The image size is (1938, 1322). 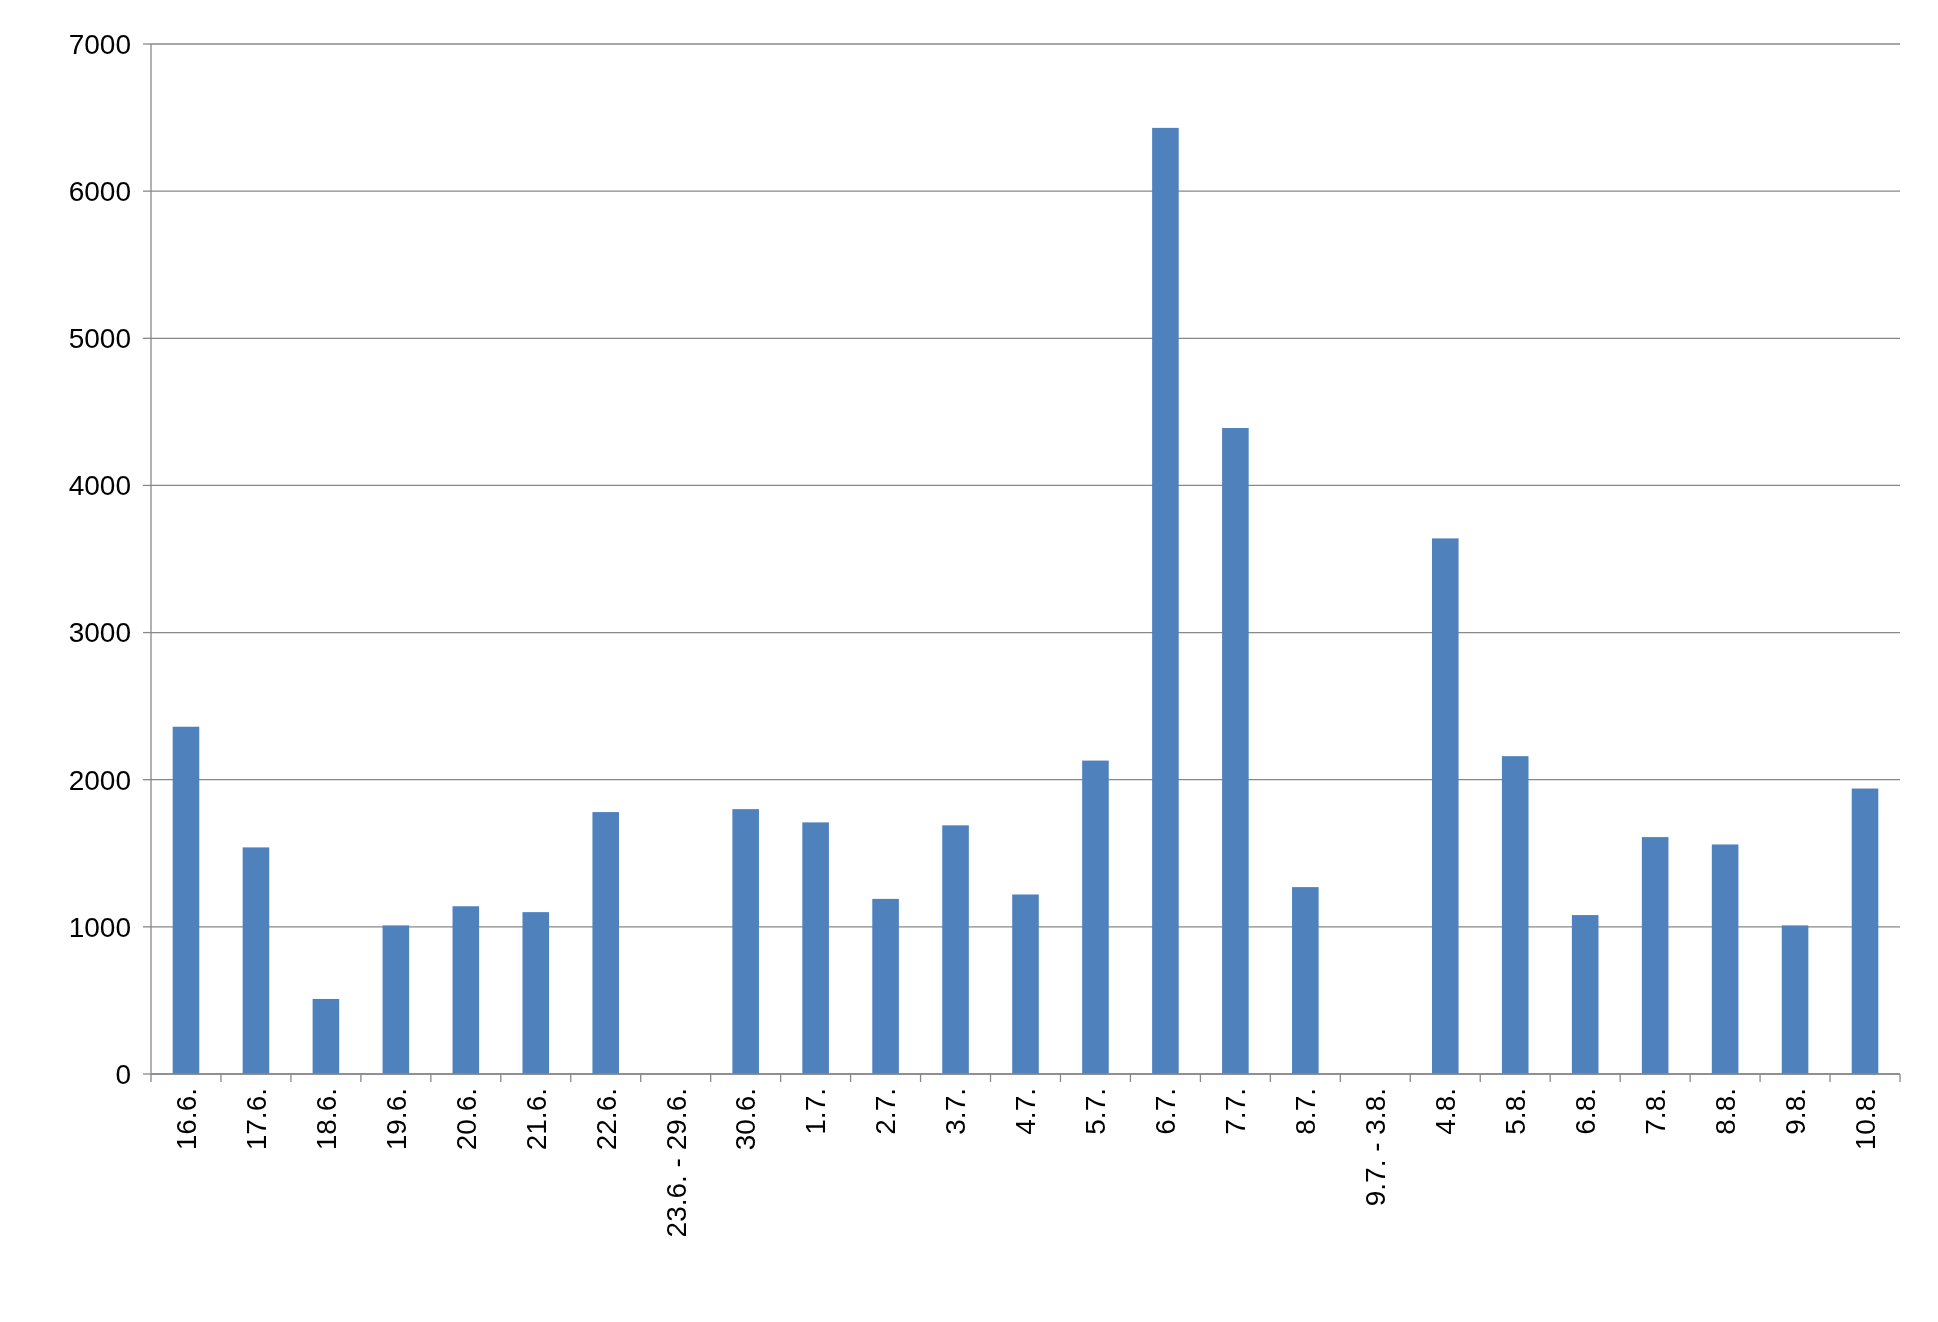 I want to click on x-tick-label: 6.7., so click(x=1166, y=1111).